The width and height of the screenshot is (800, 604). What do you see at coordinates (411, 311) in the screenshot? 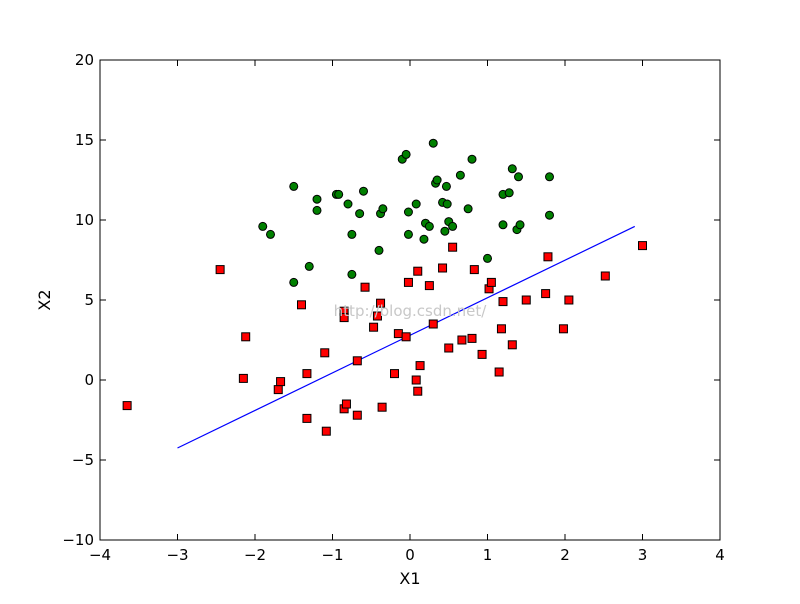
I see `watermark-text: http://blog.csdn.net/` at bounding box center [411, 311].